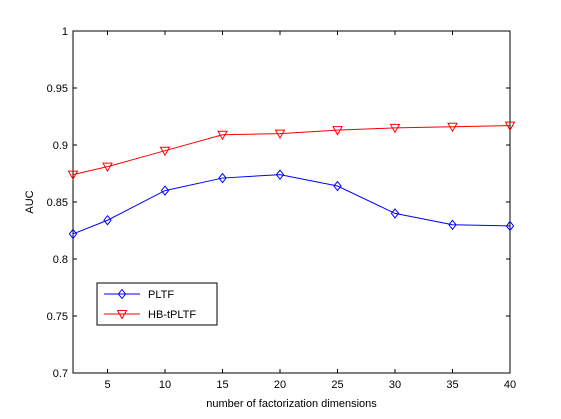 The image size is (561, 419). Describe the element at coordinates (291, 204) in the screenshot. I see `series-line-pltf` at that location.